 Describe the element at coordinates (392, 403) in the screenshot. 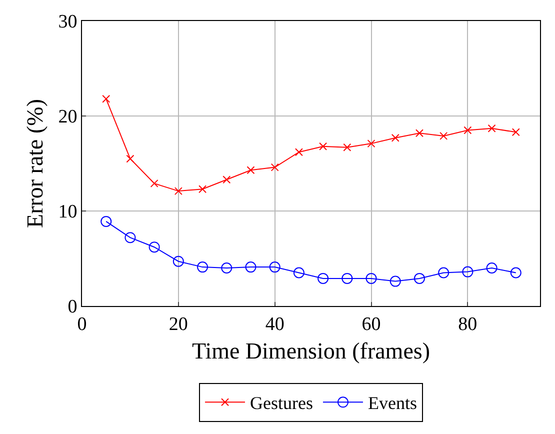

I see `legend-label: Events` at that location.